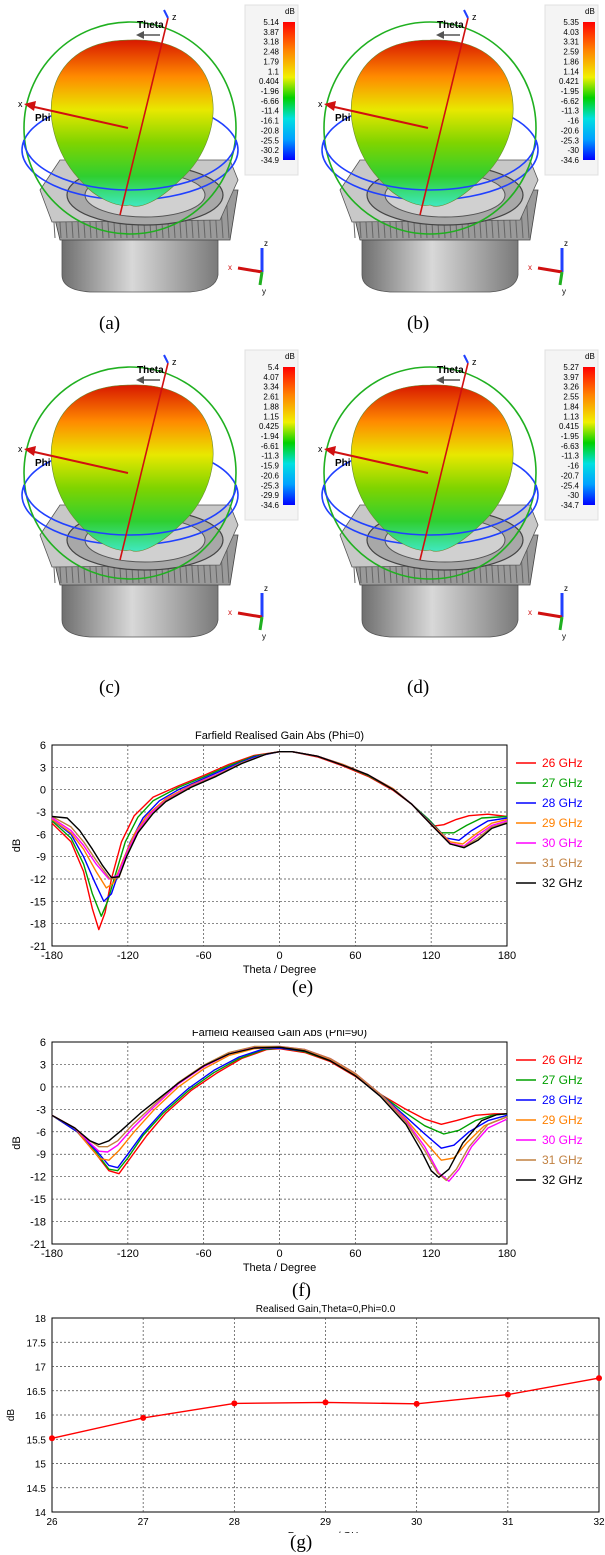 This screenshot has width=605, height=1555. What do you see at coordinates (279, 956) in the screenshot?
I see `x-tick-label: 0` at bounding box center [279, 956].